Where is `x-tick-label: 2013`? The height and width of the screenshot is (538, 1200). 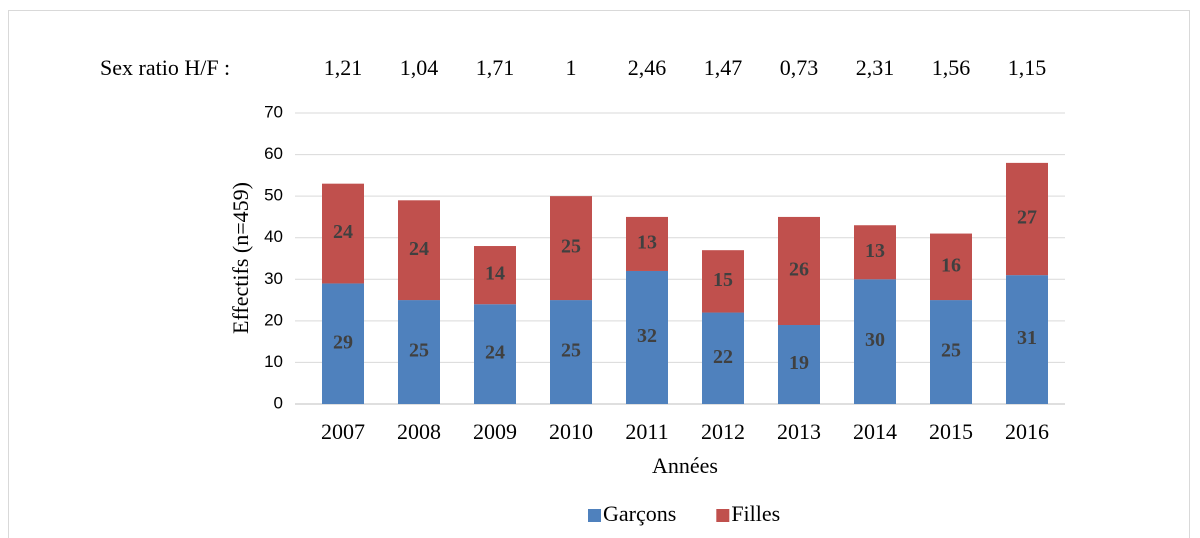
x-tick-label: 2013 is located at coordinates (799, 431).